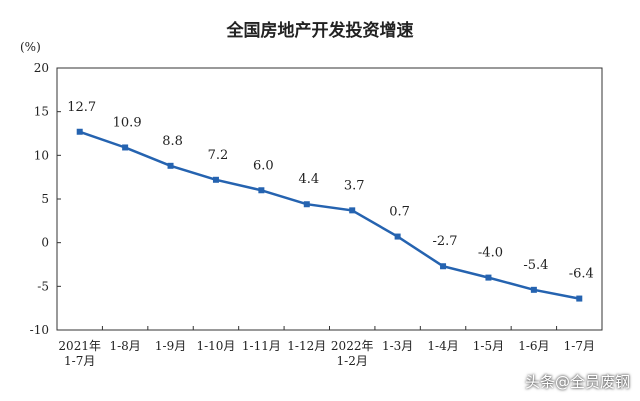 The width and height of the screenshot is (640, 401). Describe the element at coordinates (399, 212) in the screenshot. I see `data-label: 0.7` at that location.